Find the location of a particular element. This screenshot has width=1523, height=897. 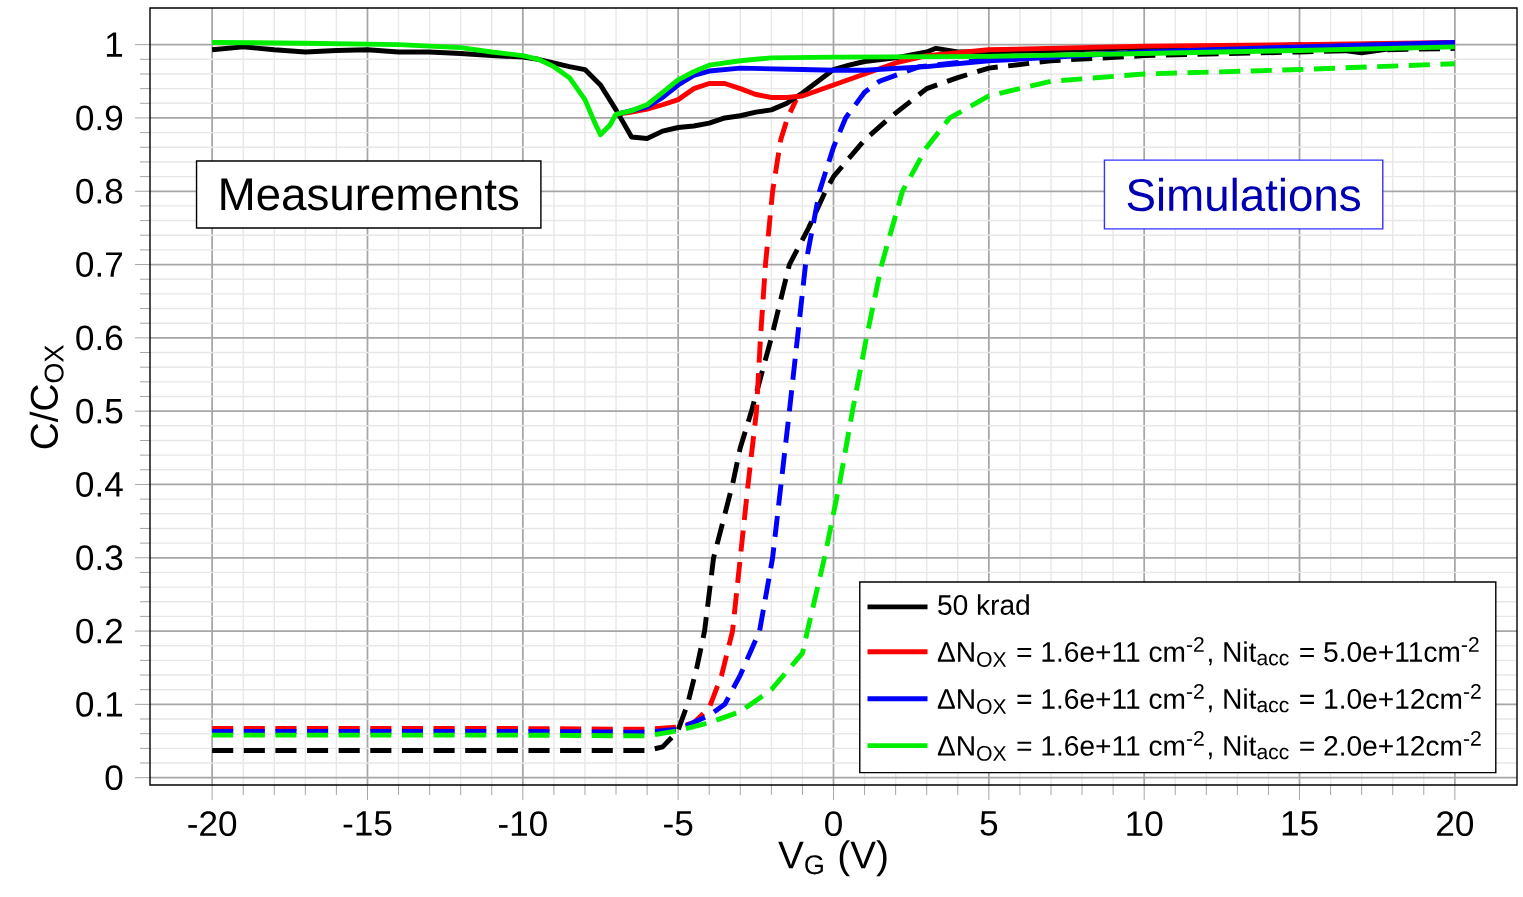

y-tick-label: 0.3 is located at coordinates (99, 558).